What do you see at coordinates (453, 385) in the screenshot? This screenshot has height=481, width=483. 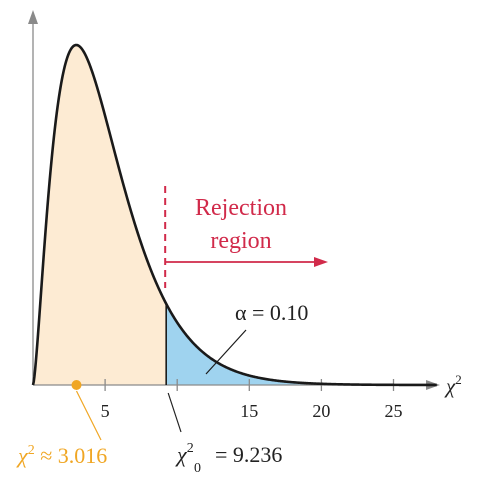 I see `x-axis-label: χ2` at bounding box center [453, 385].